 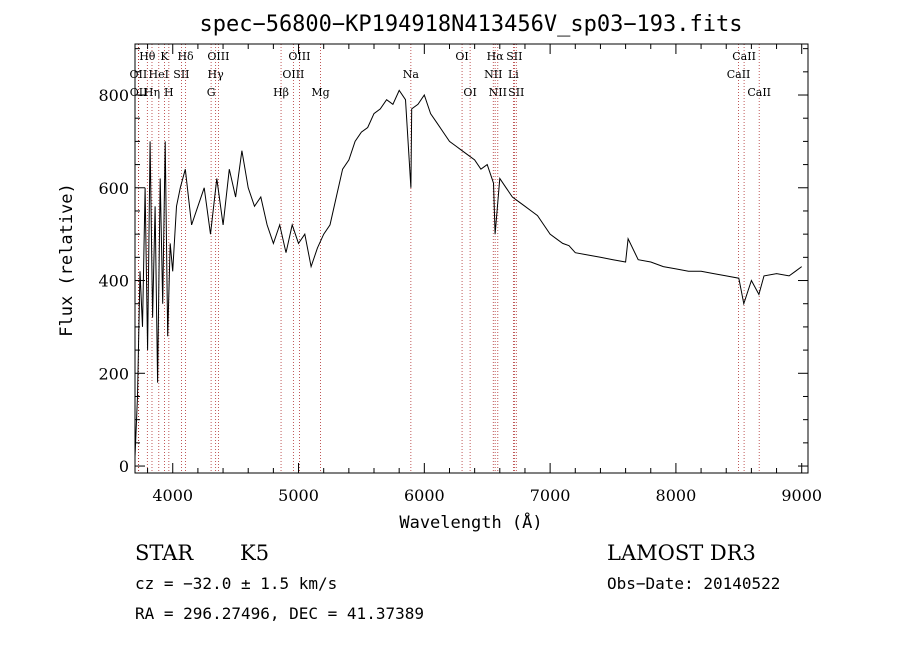 I want to click on marker-label: Mg, so click(x=320, y=92).